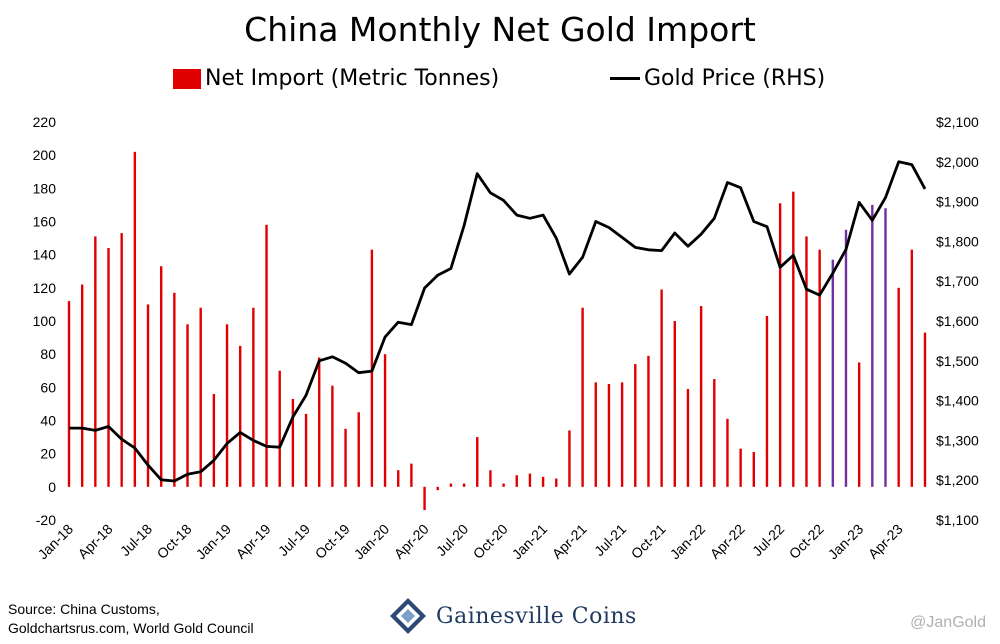 The image size is (1000, 644). What do you see at coordinates (46, 520) in the screenshot?
I see `left-tick-label: -20` at bounding box center [46, 520].